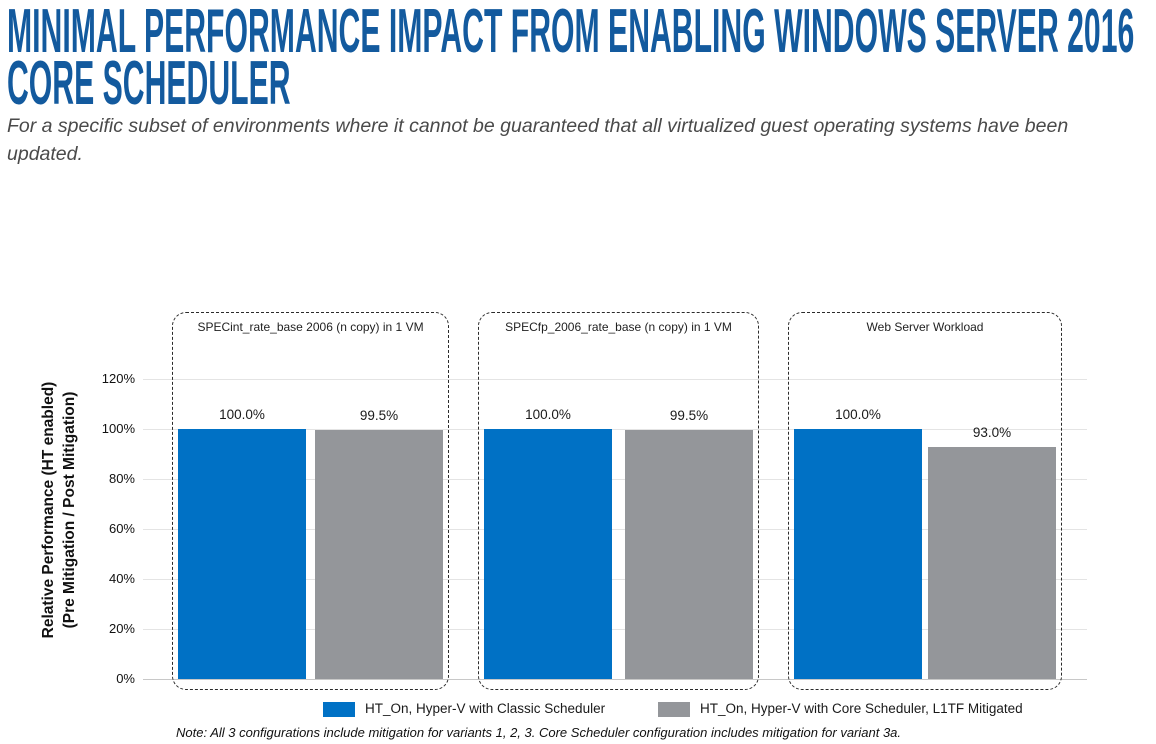 This screenshot has height=744, width=1156. I want to click on bar-value-label: 93.0%, so click(992, 432).